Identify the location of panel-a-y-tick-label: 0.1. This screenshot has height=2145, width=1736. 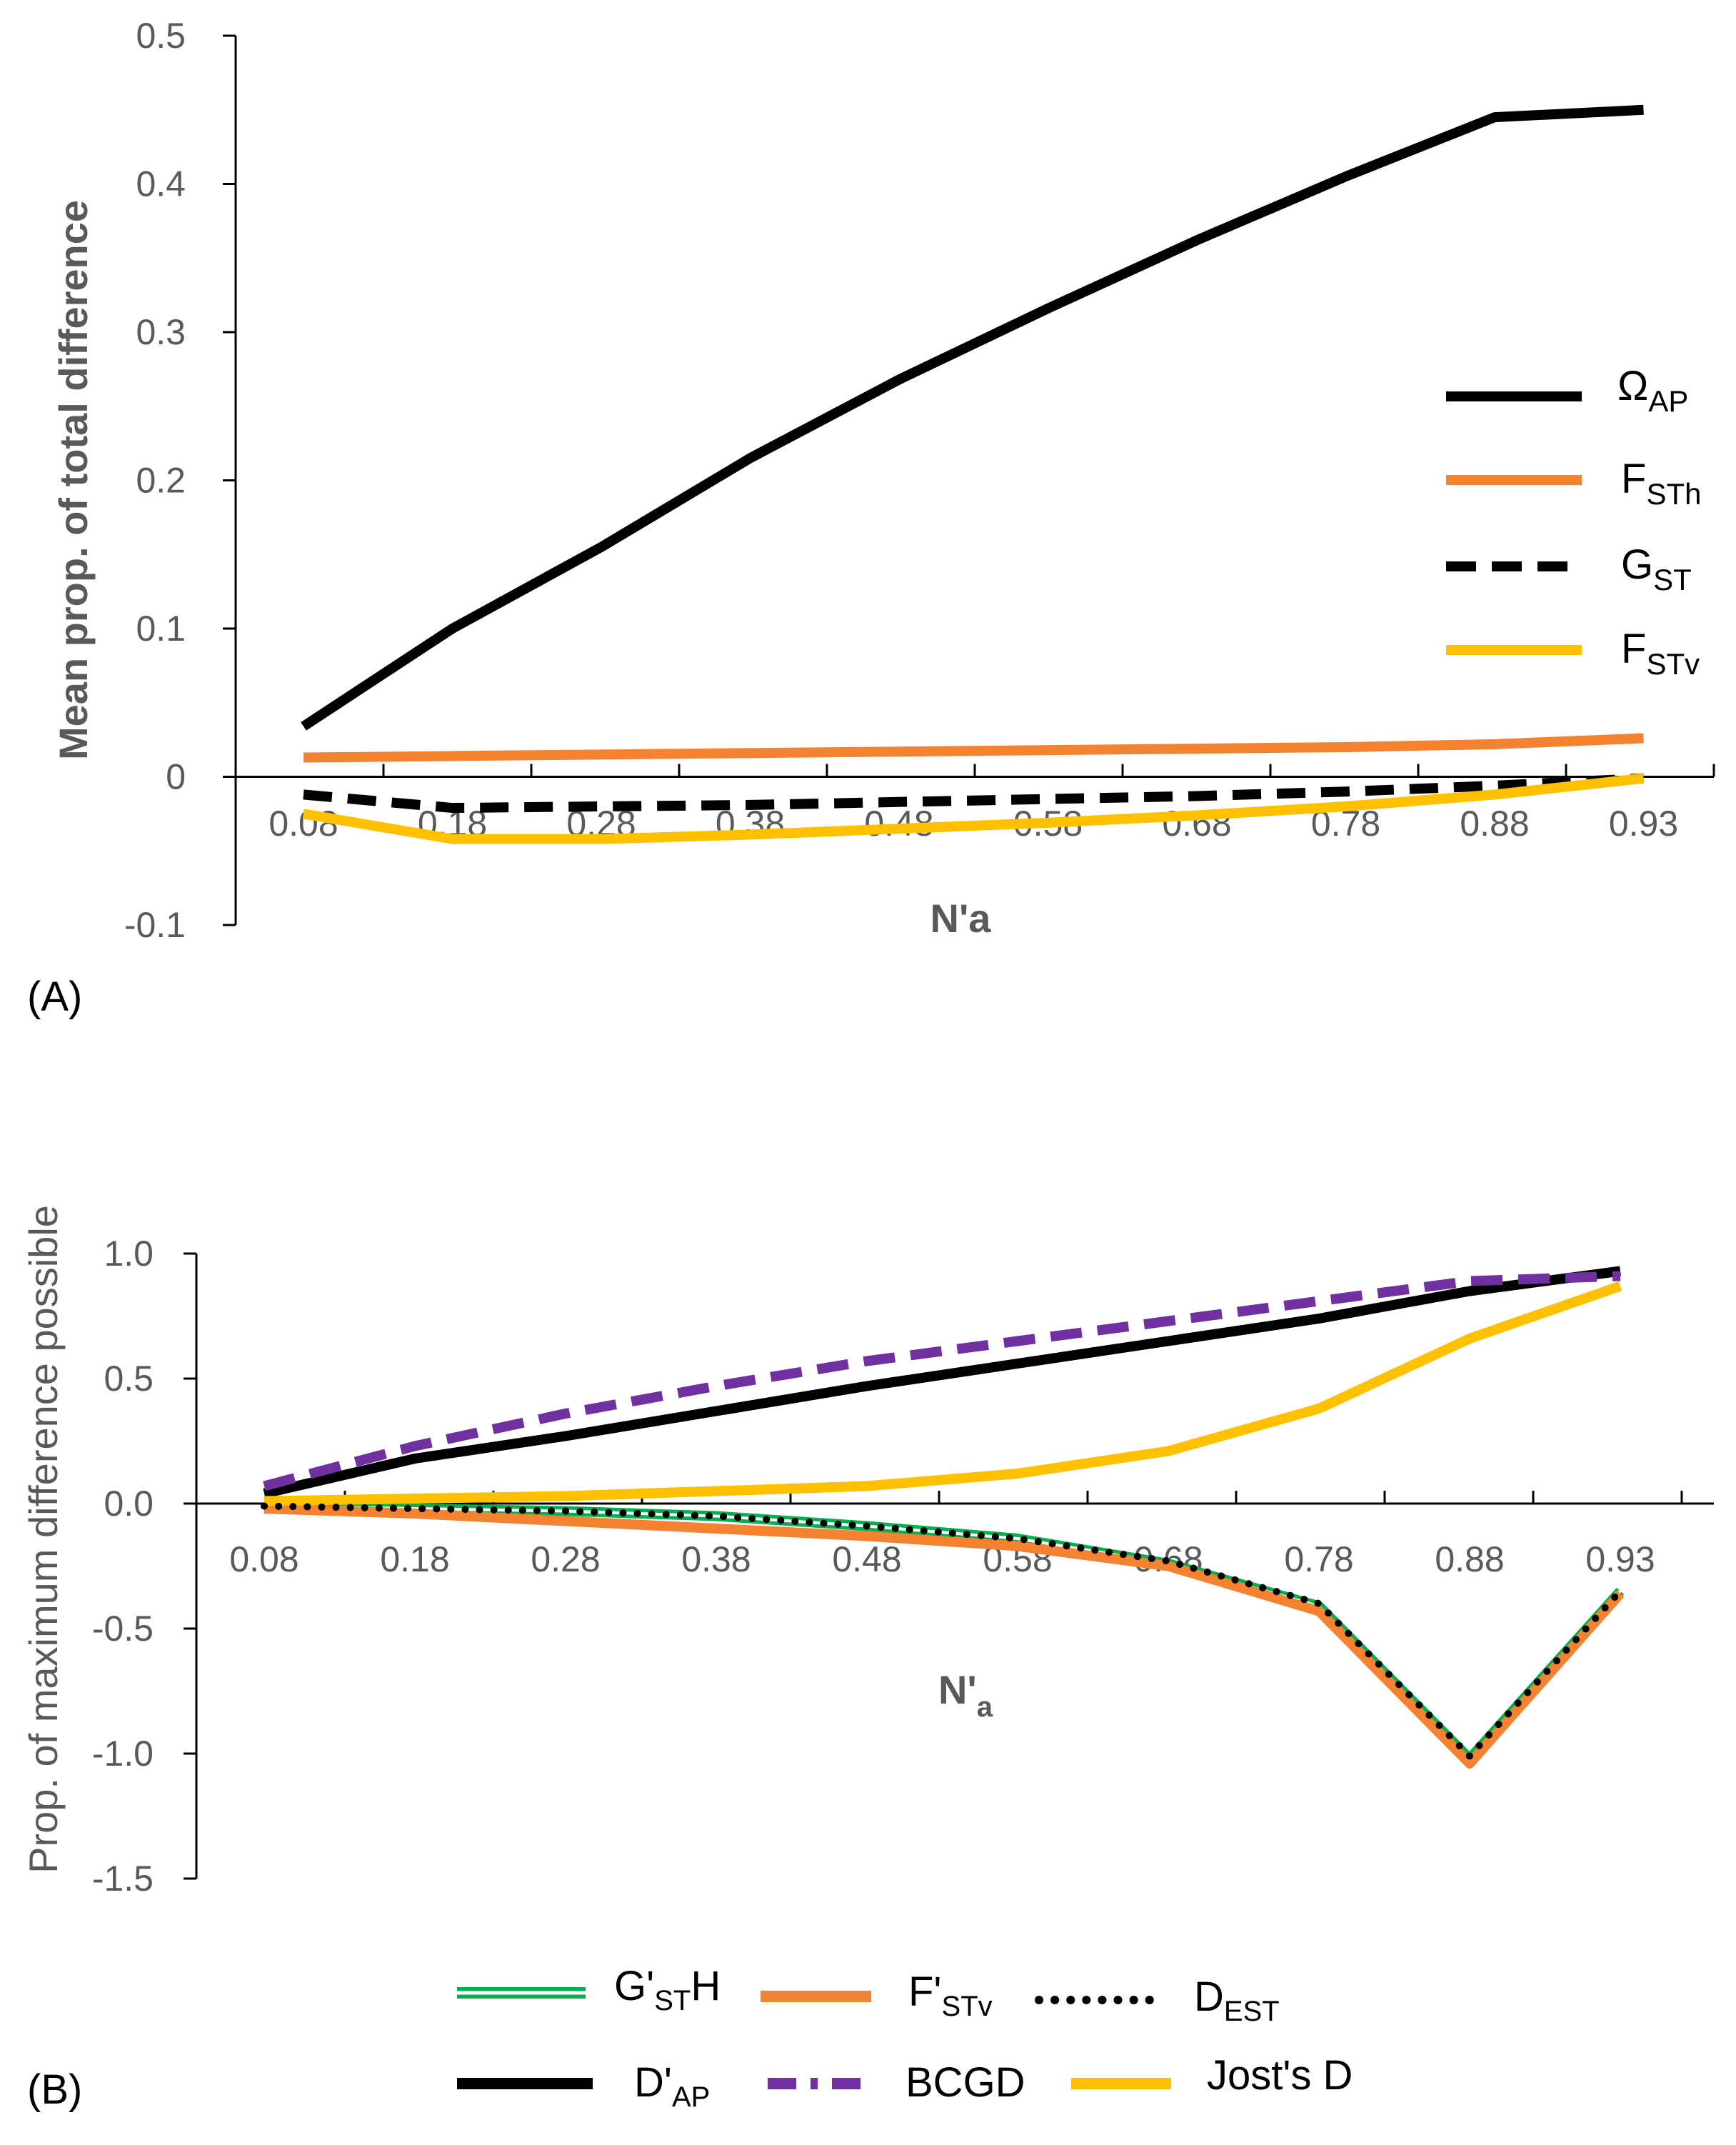
(161, 629).